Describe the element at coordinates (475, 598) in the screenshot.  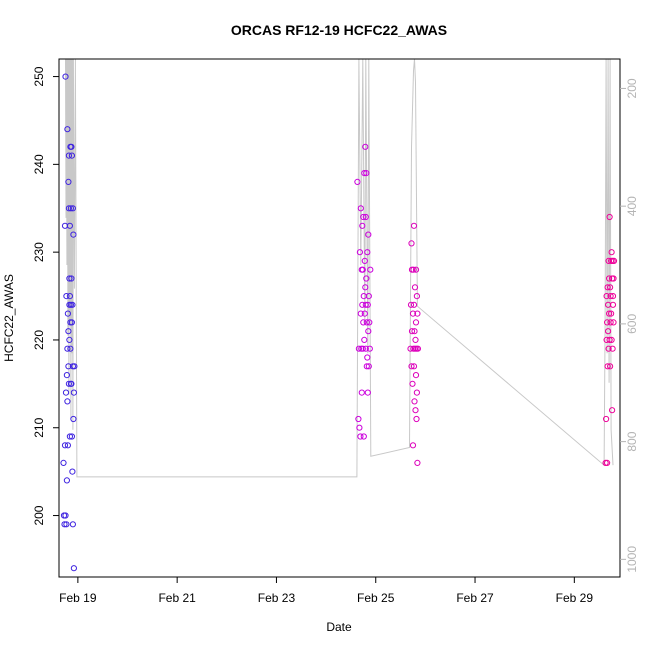
I see `x-tick-label: Feb 27` at that location.